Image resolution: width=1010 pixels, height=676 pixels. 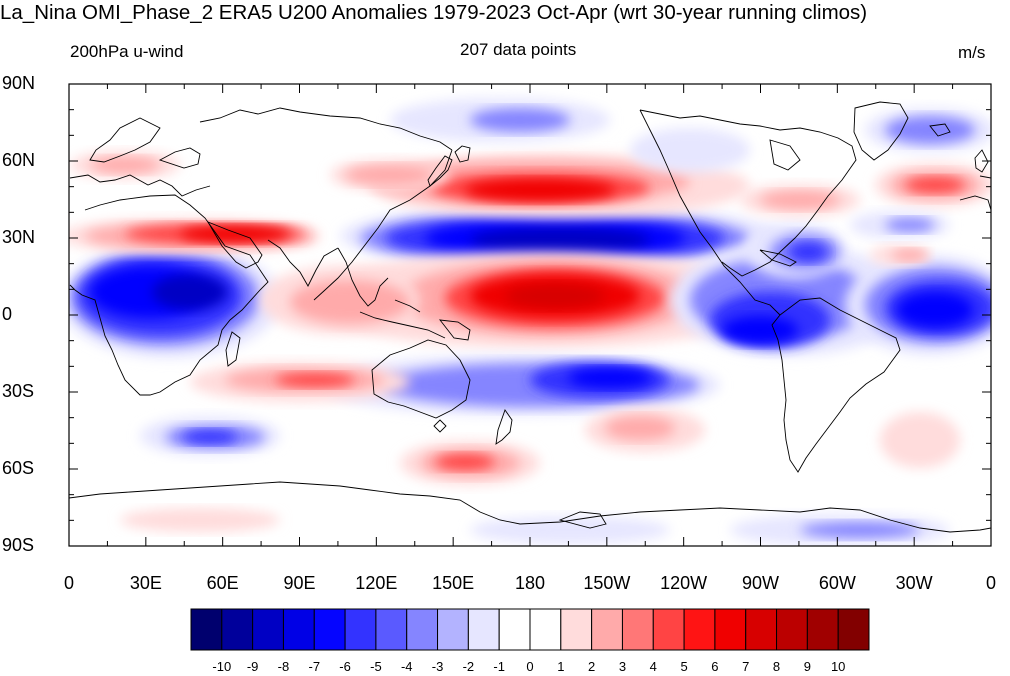 What do you see at coordinates (914, 583) in the screenshot?
I see `lon-label: 30W` at bounding box center [914, 583].